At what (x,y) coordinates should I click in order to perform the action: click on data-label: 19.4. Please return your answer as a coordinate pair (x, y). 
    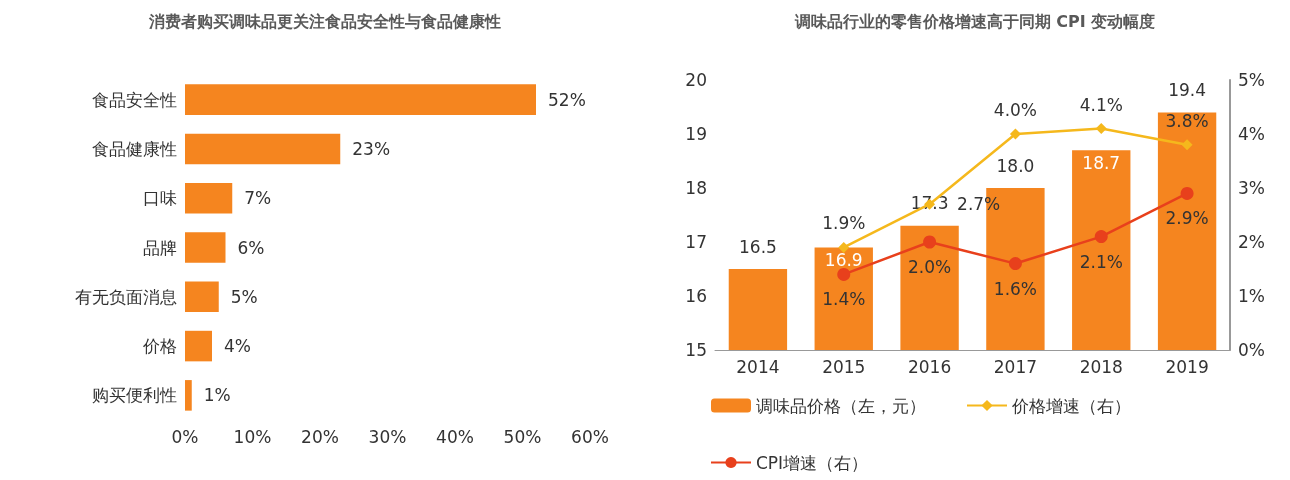
    Looking at the image, I should click on (1187, 89).